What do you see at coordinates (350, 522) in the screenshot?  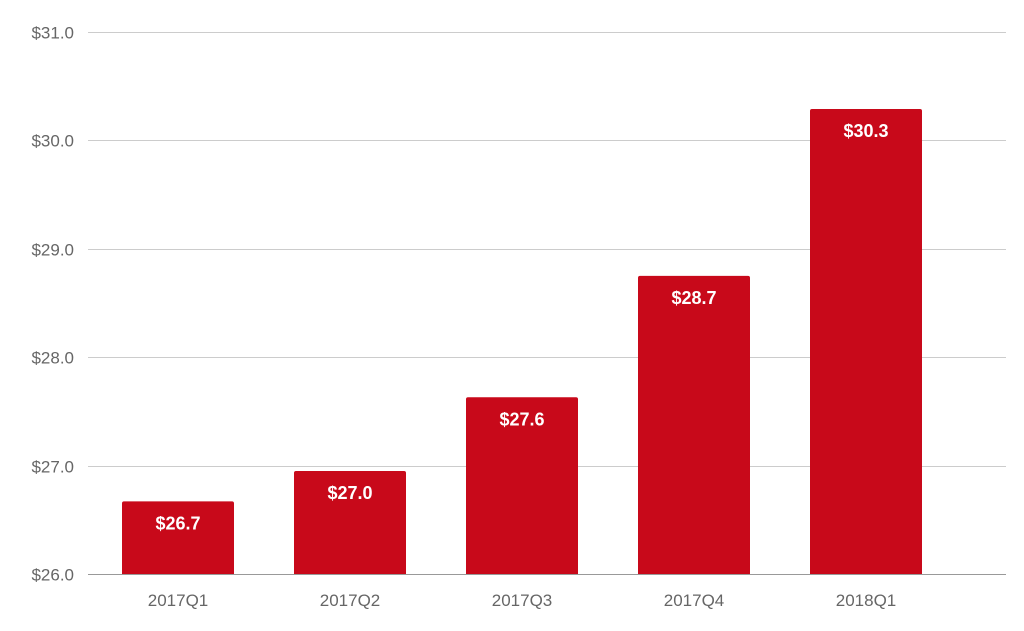 I see `bar-2017Q2` at bounding box center [350, 522].